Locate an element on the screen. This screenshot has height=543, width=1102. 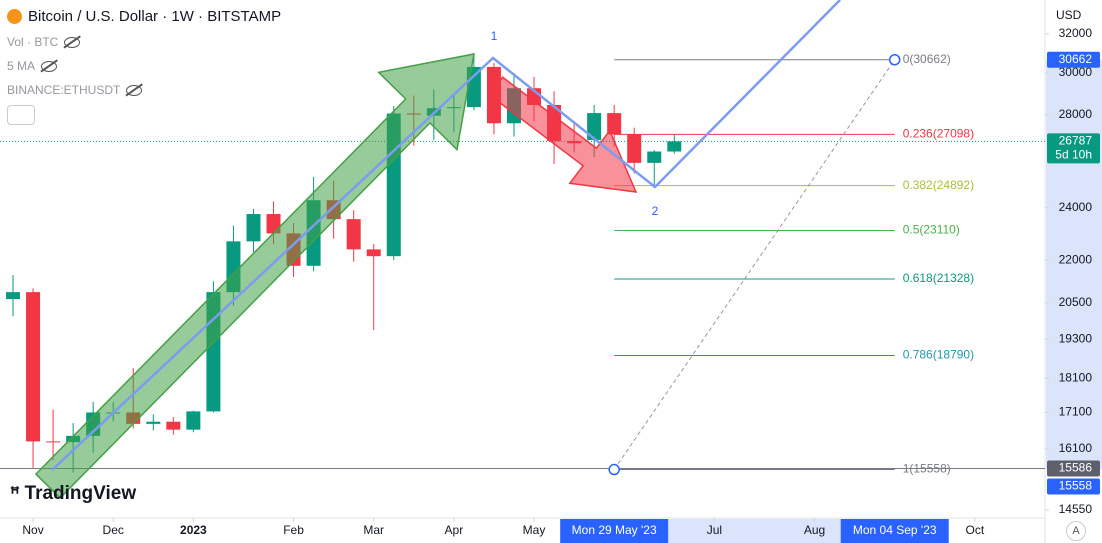
x-tick-label: Aug is located at coordinates (814, 530).